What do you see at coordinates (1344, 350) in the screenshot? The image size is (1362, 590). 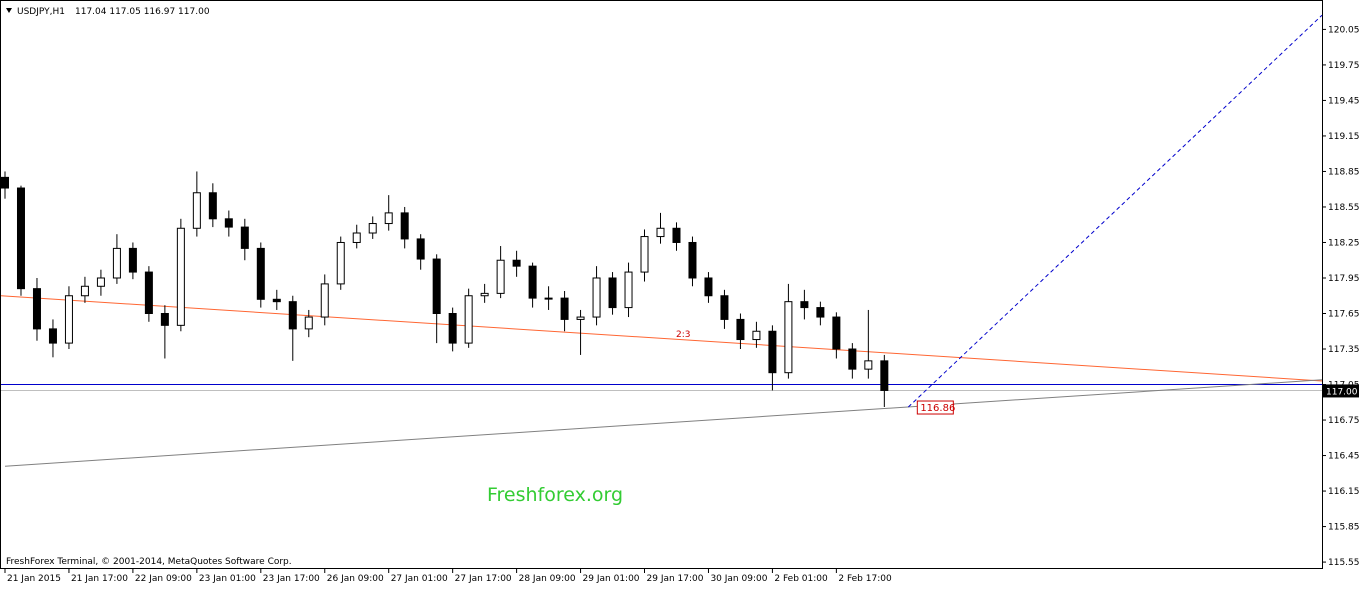 I see `y-tick-label: 117.35` at bounding box center [1344, 350].